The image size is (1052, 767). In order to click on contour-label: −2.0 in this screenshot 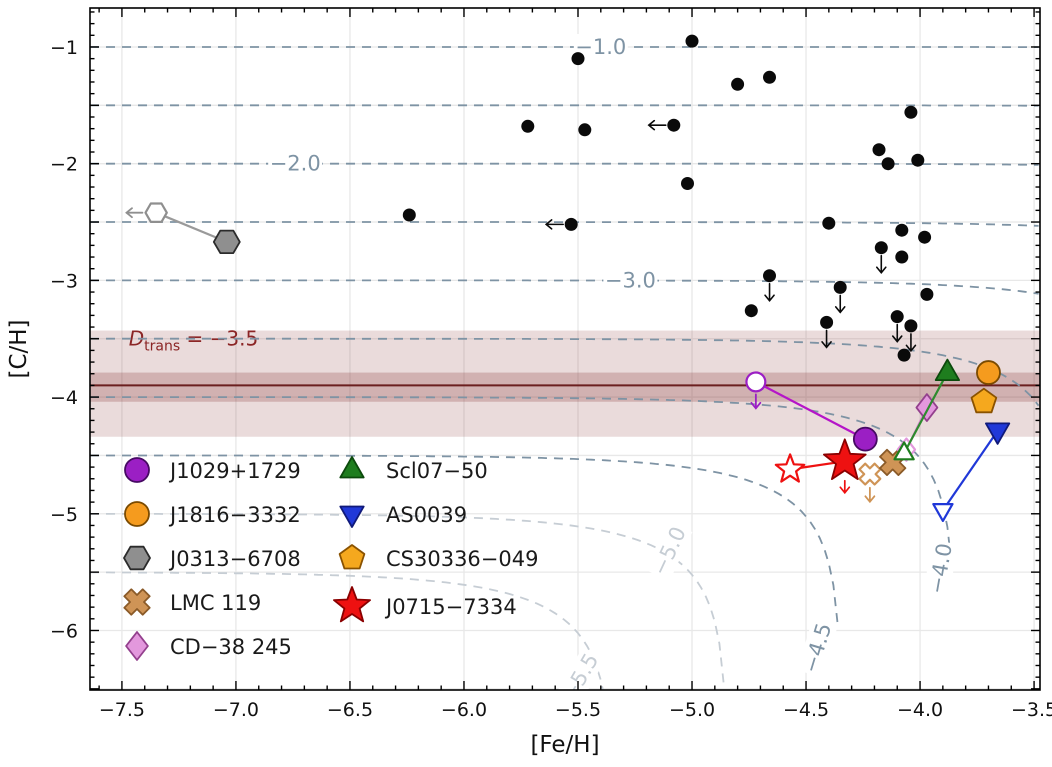, I will do `click(295, 164)`.